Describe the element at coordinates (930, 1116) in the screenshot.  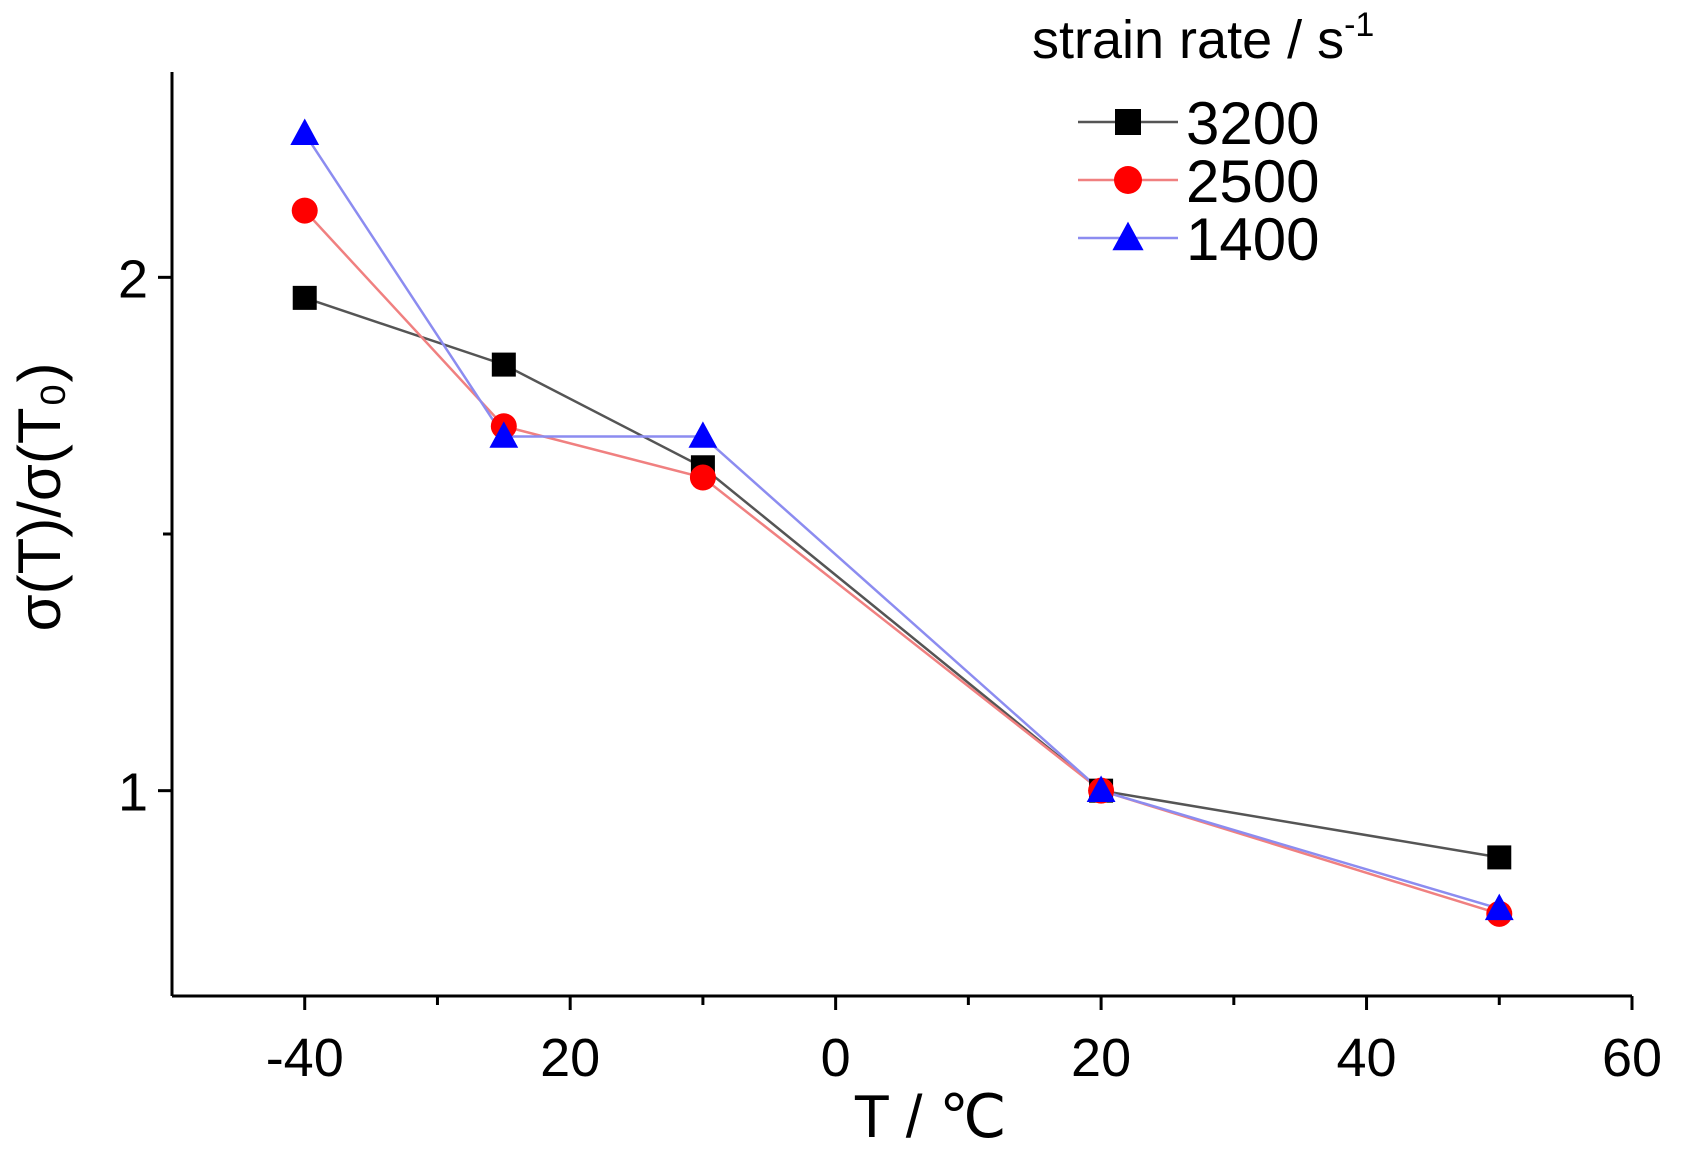
I see `x-axis-title: T / ℃` at that location.